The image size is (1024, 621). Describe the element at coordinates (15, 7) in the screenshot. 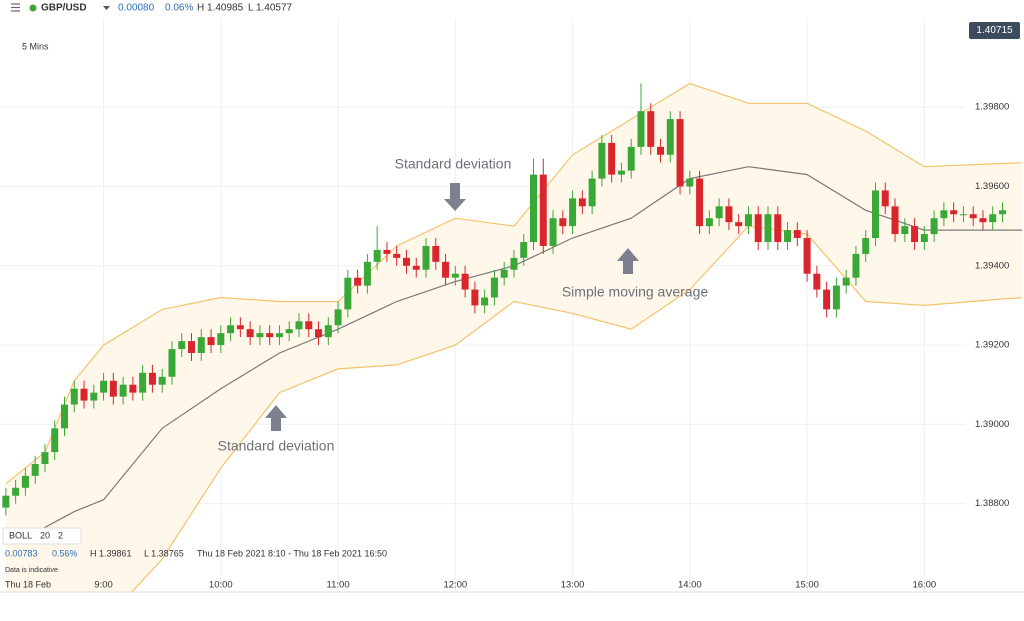

I see `menu-icon` at that location.